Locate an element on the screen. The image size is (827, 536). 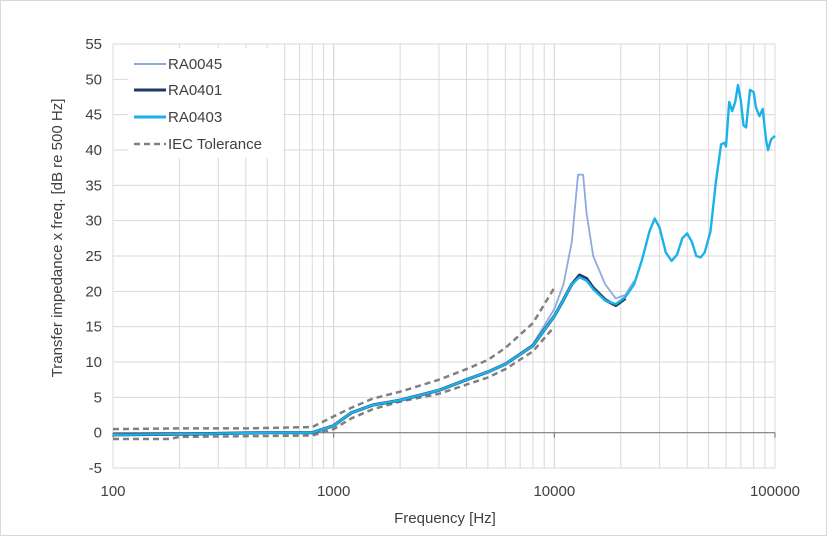
y-tick-label: 45 is located at coordinates (93, 115).